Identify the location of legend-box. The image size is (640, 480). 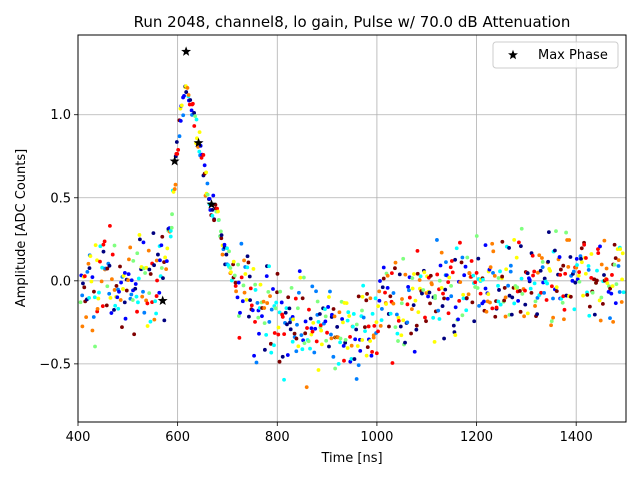
(555, 55).